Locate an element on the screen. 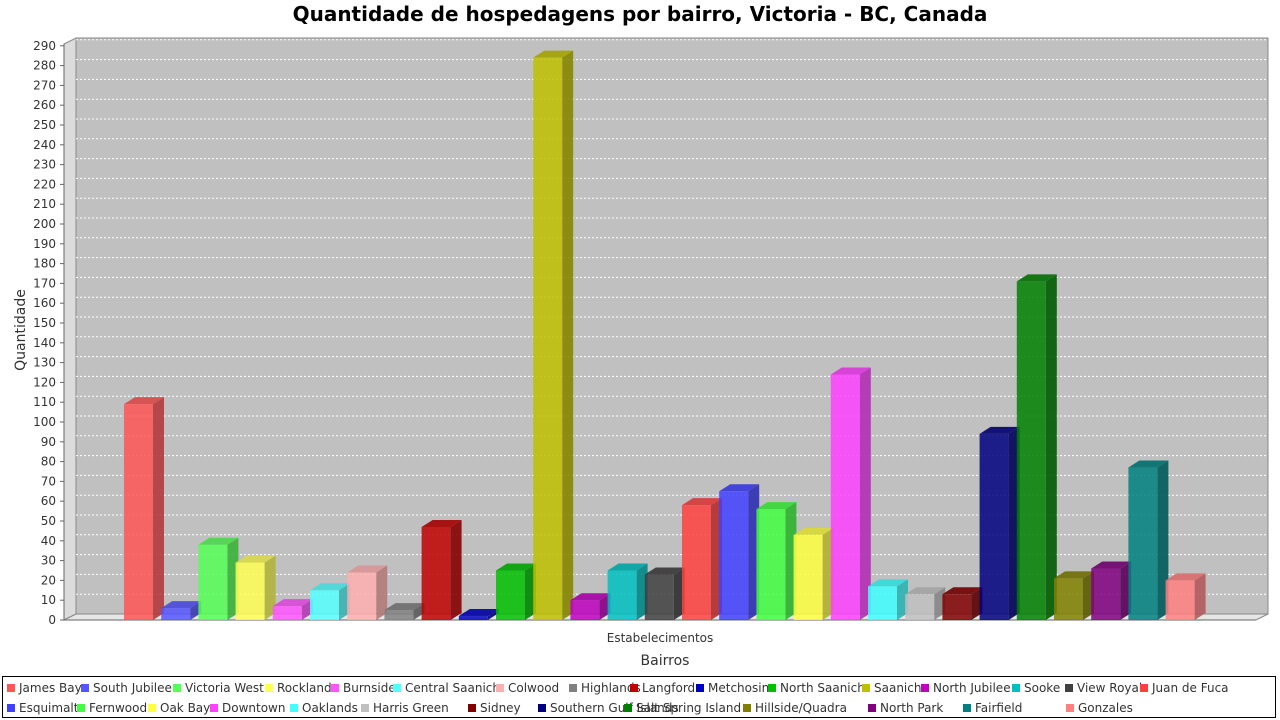 This screenshot has height=720, width=1280. y-tick-label: 0 is located at coordinates (52, 620).